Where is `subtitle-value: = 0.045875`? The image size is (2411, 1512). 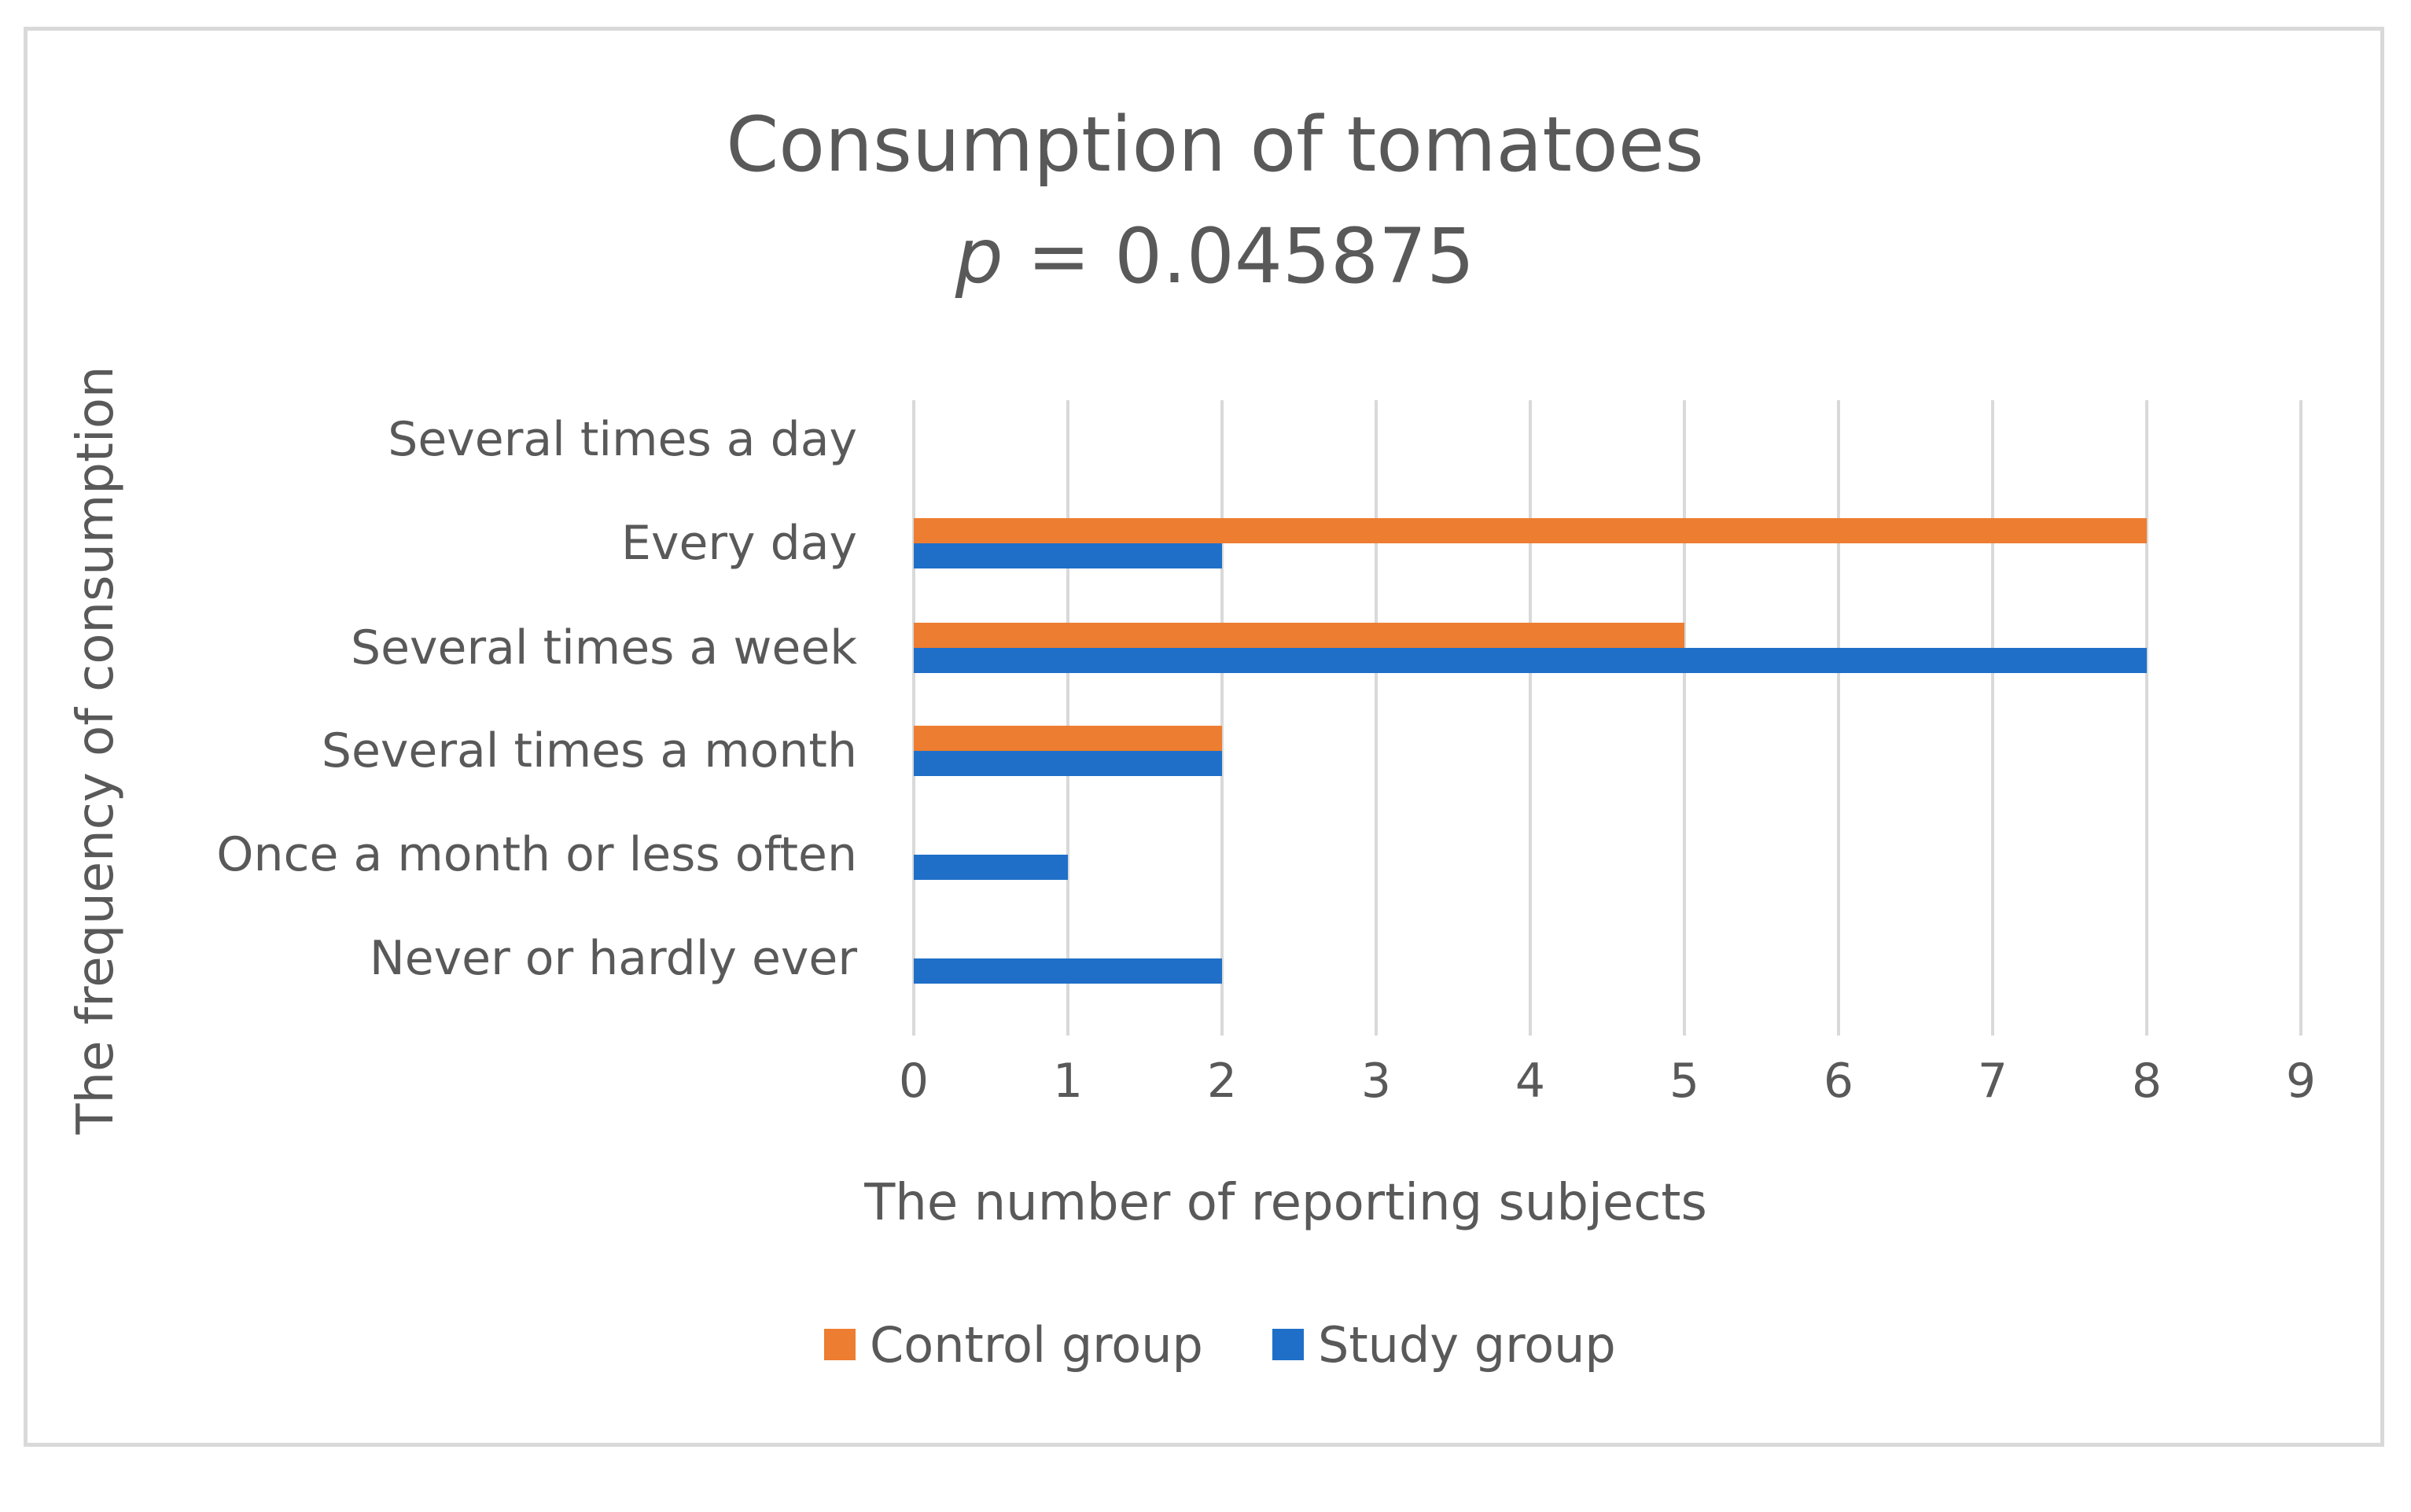
subtitle-value: = 0.045875 is located at coordinates (1239, 256).